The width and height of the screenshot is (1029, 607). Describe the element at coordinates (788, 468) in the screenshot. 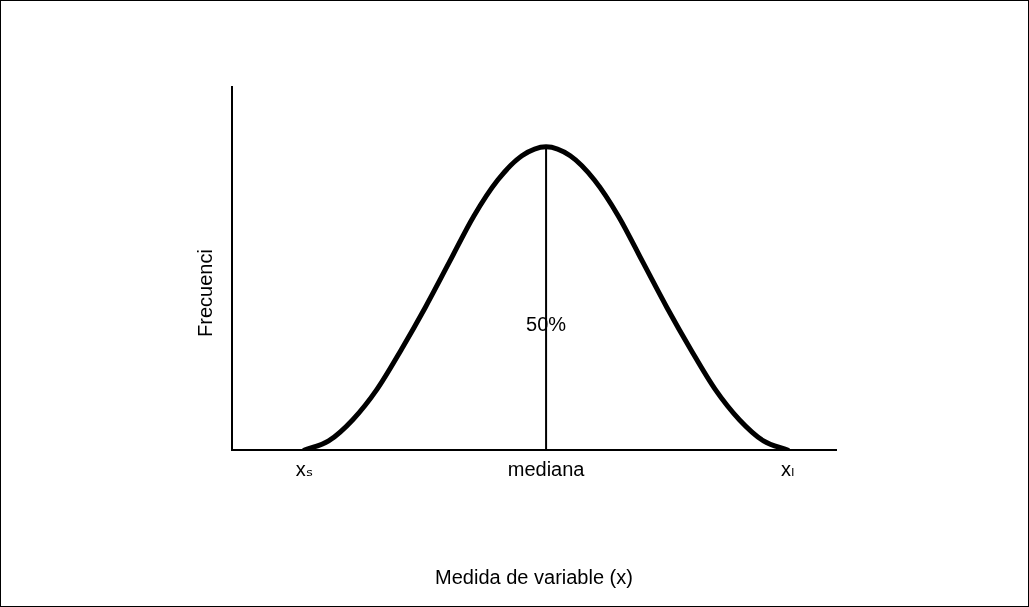

I see `x-tick-label: xₗ` at that location.